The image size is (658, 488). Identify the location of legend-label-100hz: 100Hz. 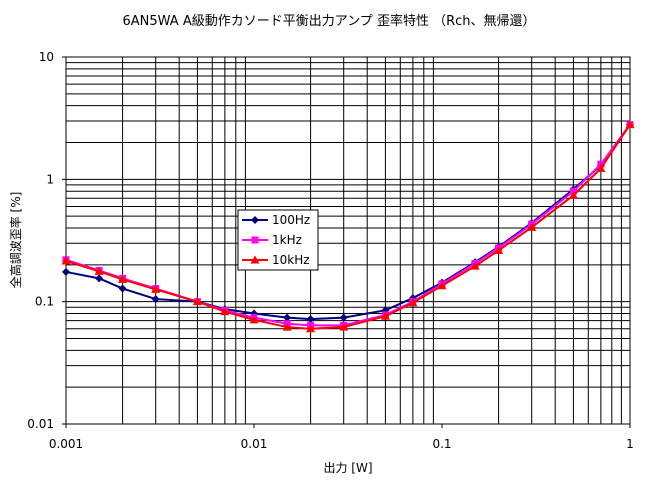
(291, 220).